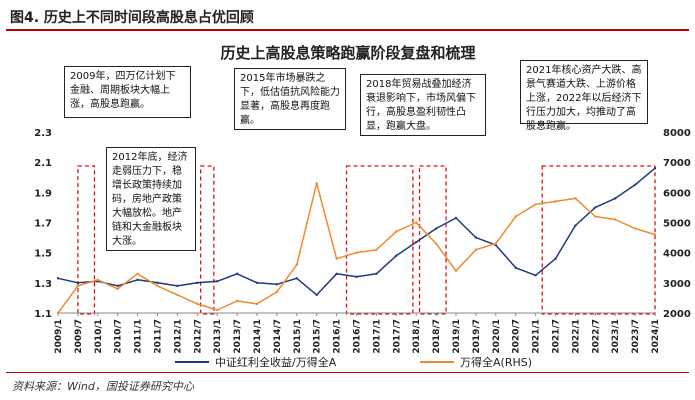 The width and height of the screenshot is (695, 400). Describe the element at coordinates (677, 254) in the screenshot. I see `right-tick-label: 4000` at that location.